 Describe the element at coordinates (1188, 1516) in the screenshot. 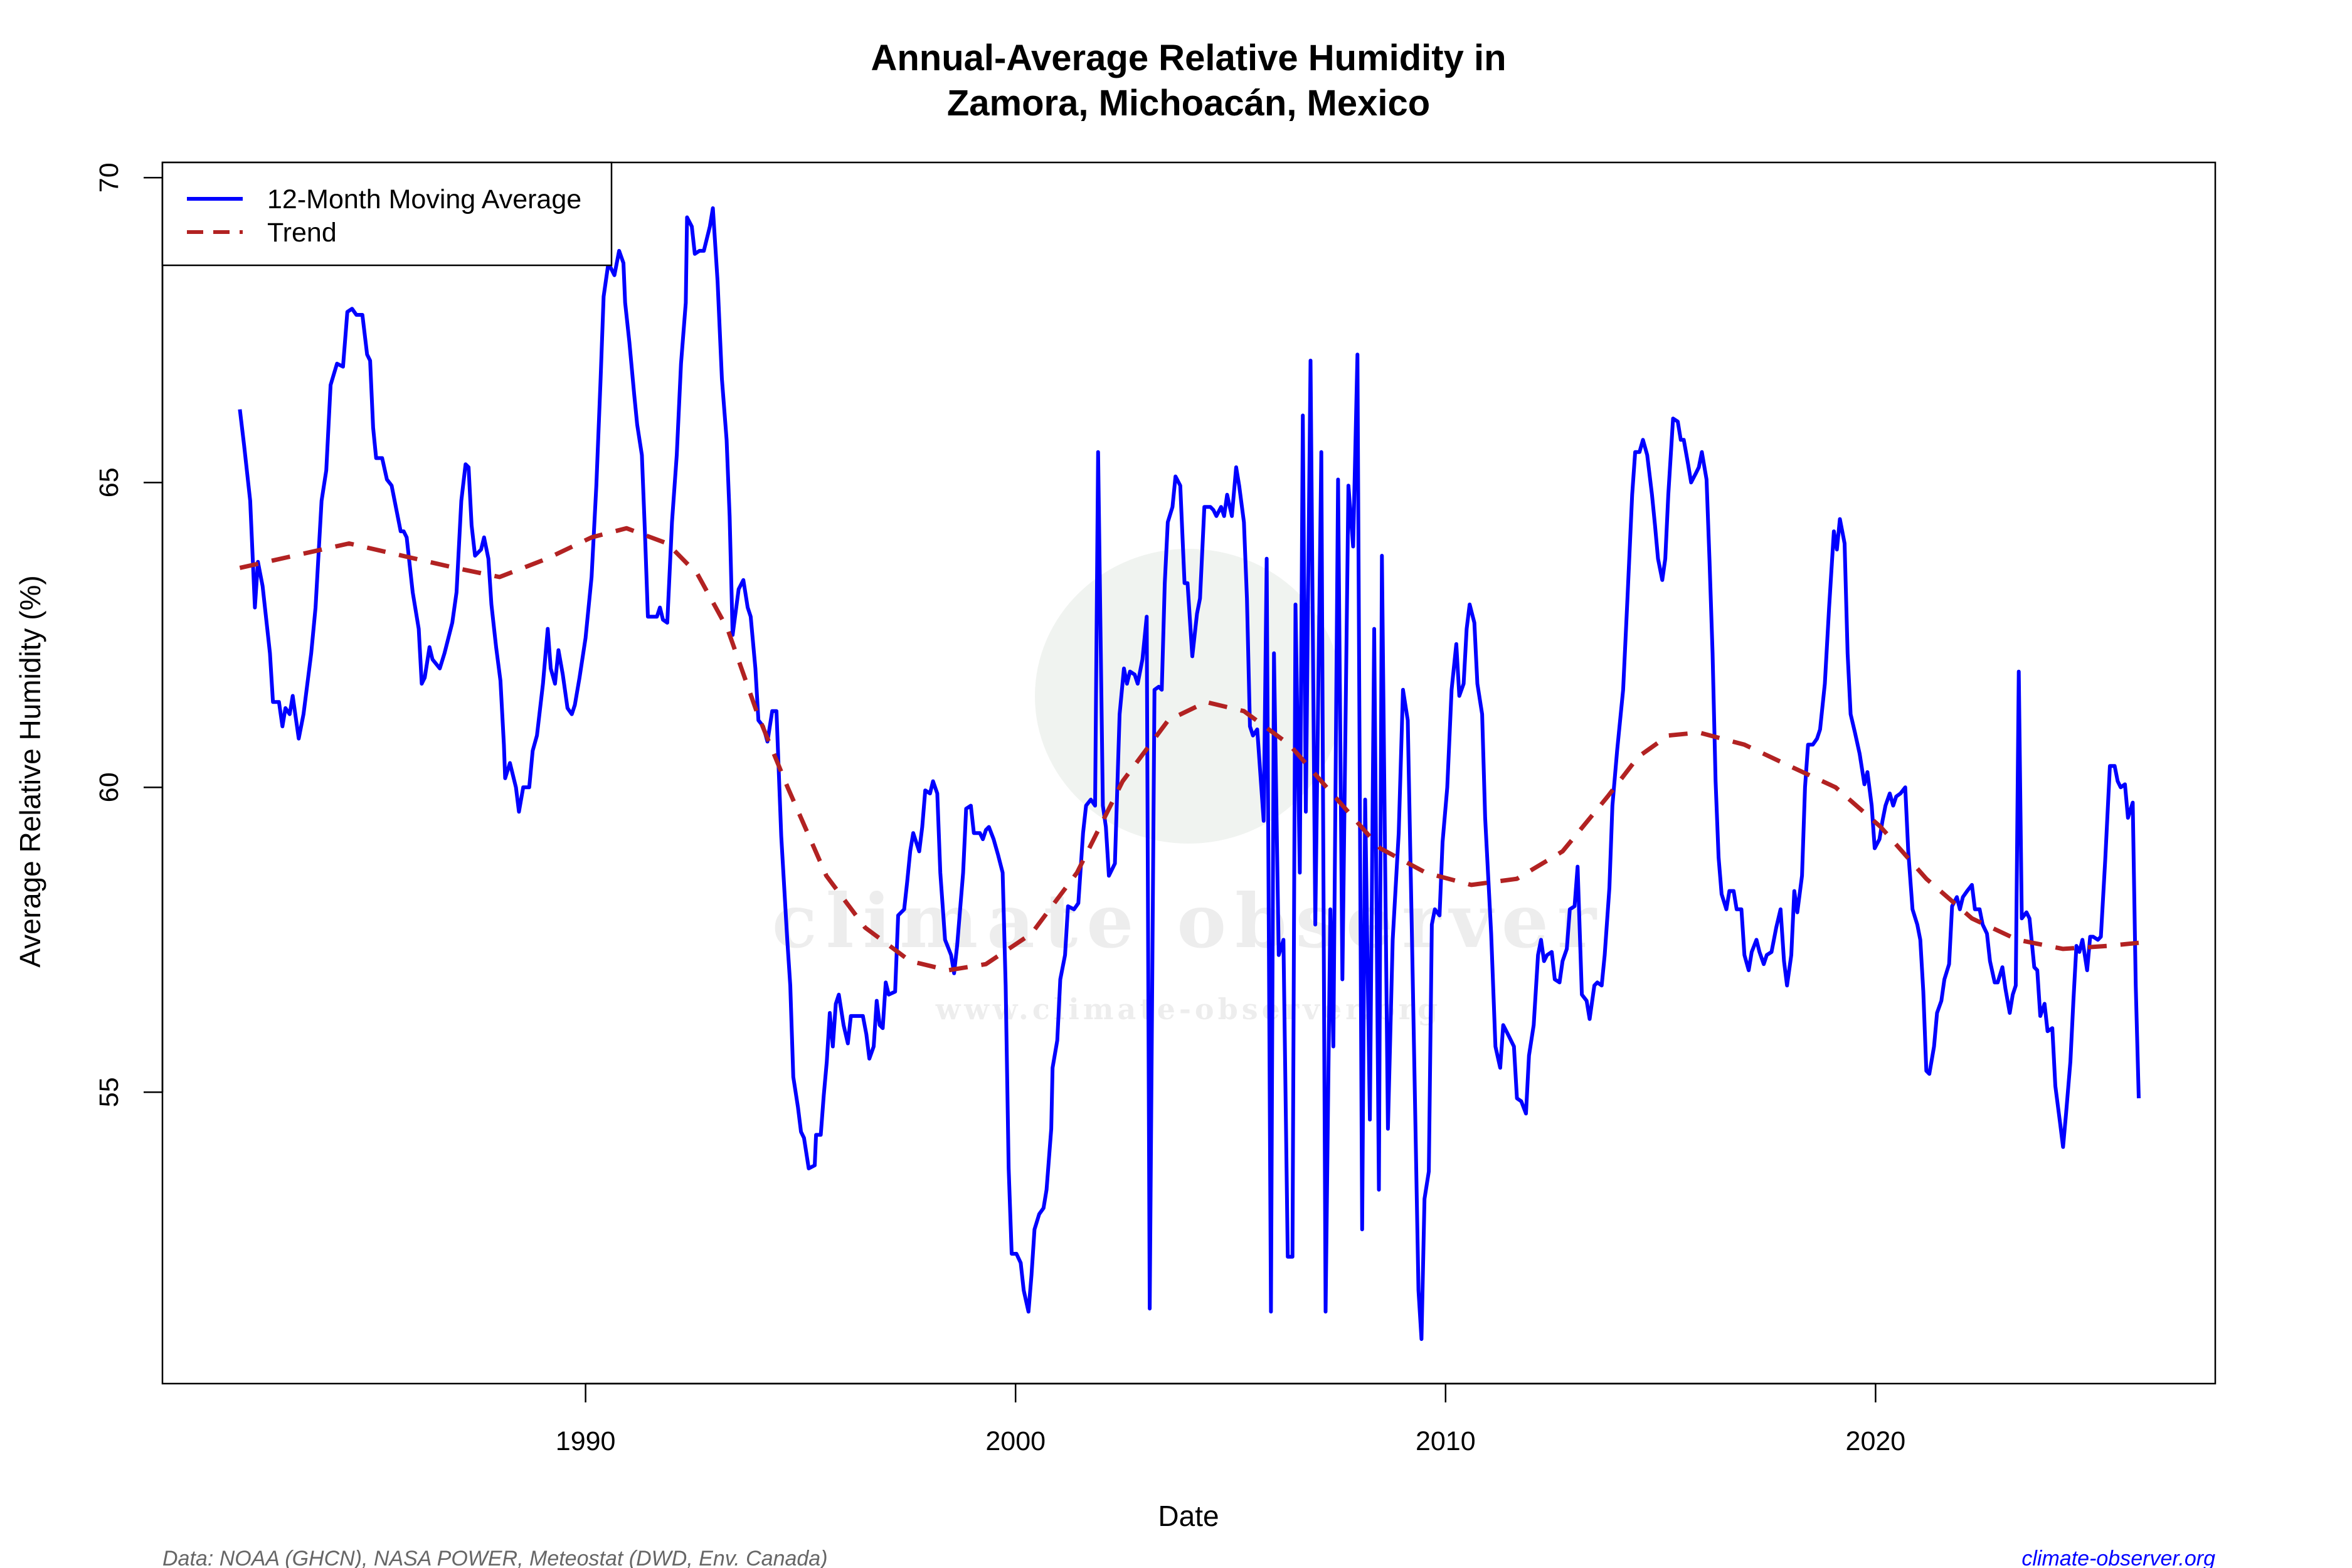

I see `x-axis-label: Date` at that location.